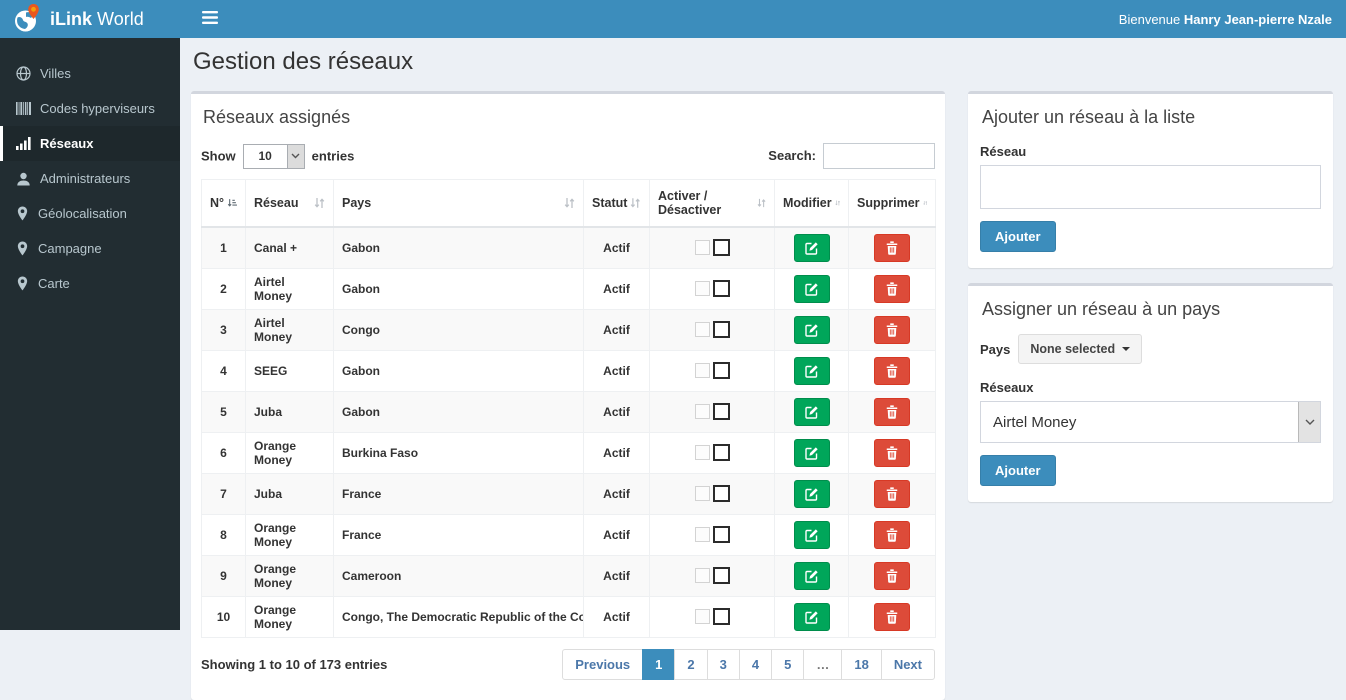 This screenshot has height=700, width=1346. Describe the element at coordinates (879, 156) in the screenshot. I see `search-input` at that location.